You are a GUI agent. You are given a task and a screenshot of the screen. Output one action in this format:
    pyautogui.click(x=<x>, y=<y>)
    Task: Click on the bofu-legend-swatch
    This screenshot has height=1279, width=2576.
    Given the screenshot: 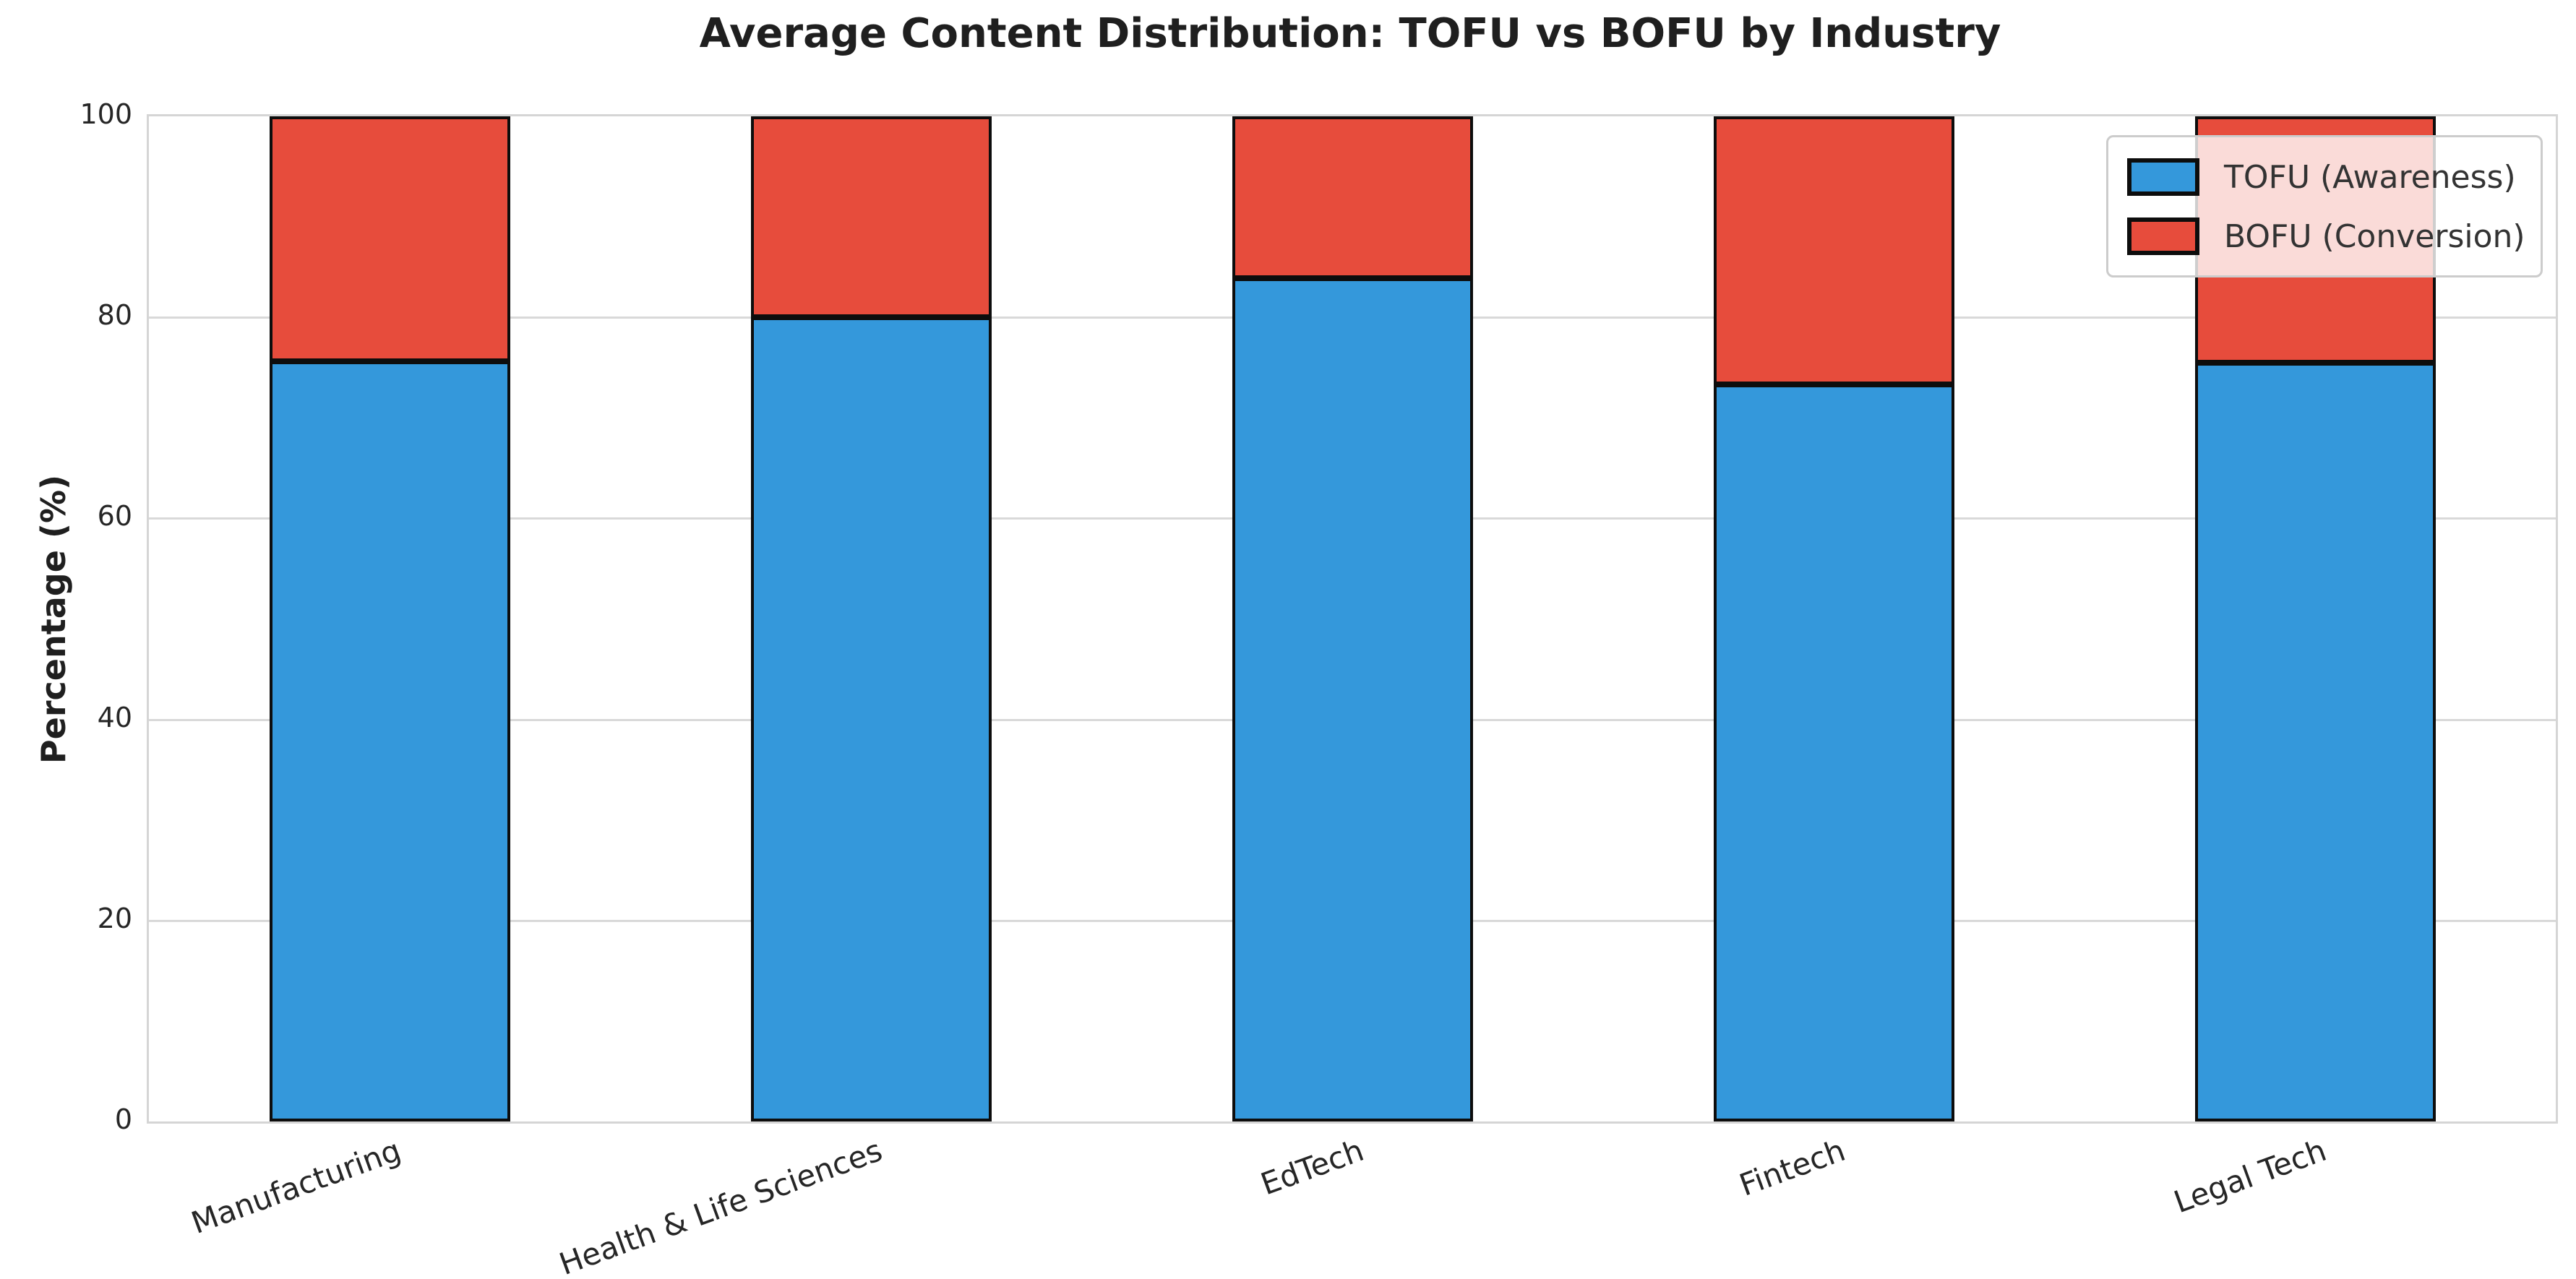 What is the action you would take?
    pyautogui.click(x=2163, y=236)
    